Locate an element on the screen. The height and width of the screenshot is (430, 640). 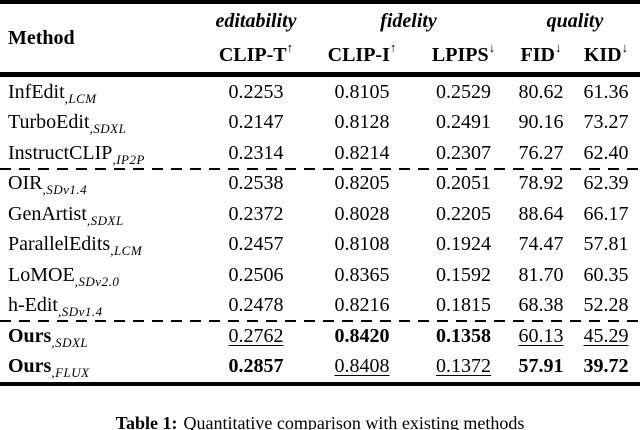
header-separator-rule is located at coordinates (320, 74).